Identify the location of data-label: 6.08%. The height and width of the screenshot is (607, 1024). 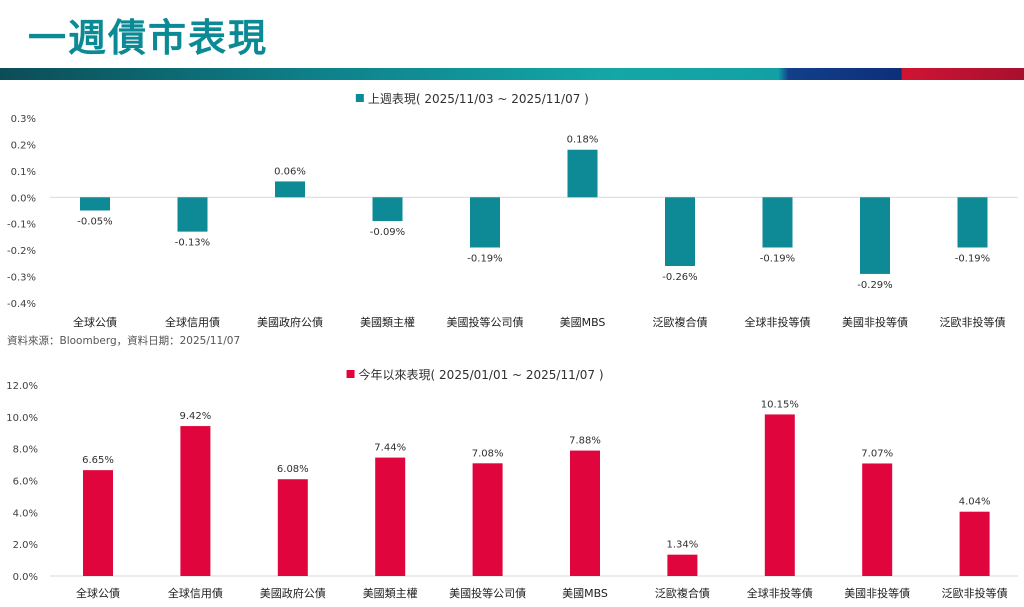
(293, 469).